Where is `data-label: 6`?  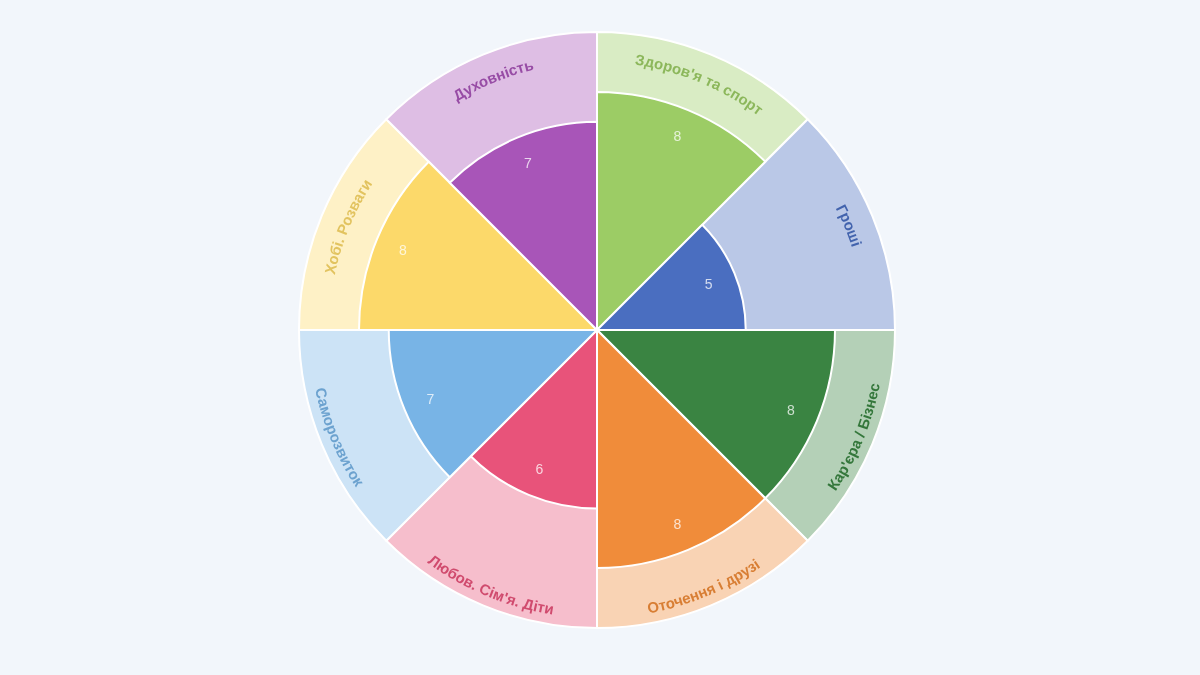 data-label: 6 is located at coordinates (539, 469).